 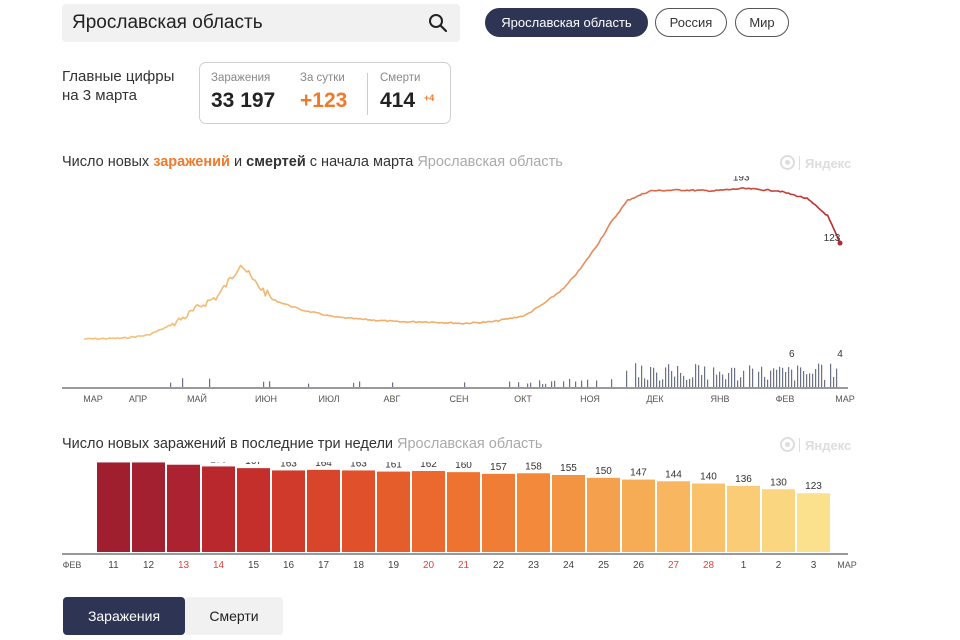 I want to click on yandex-logo-icon, so click(x=787, y=162).